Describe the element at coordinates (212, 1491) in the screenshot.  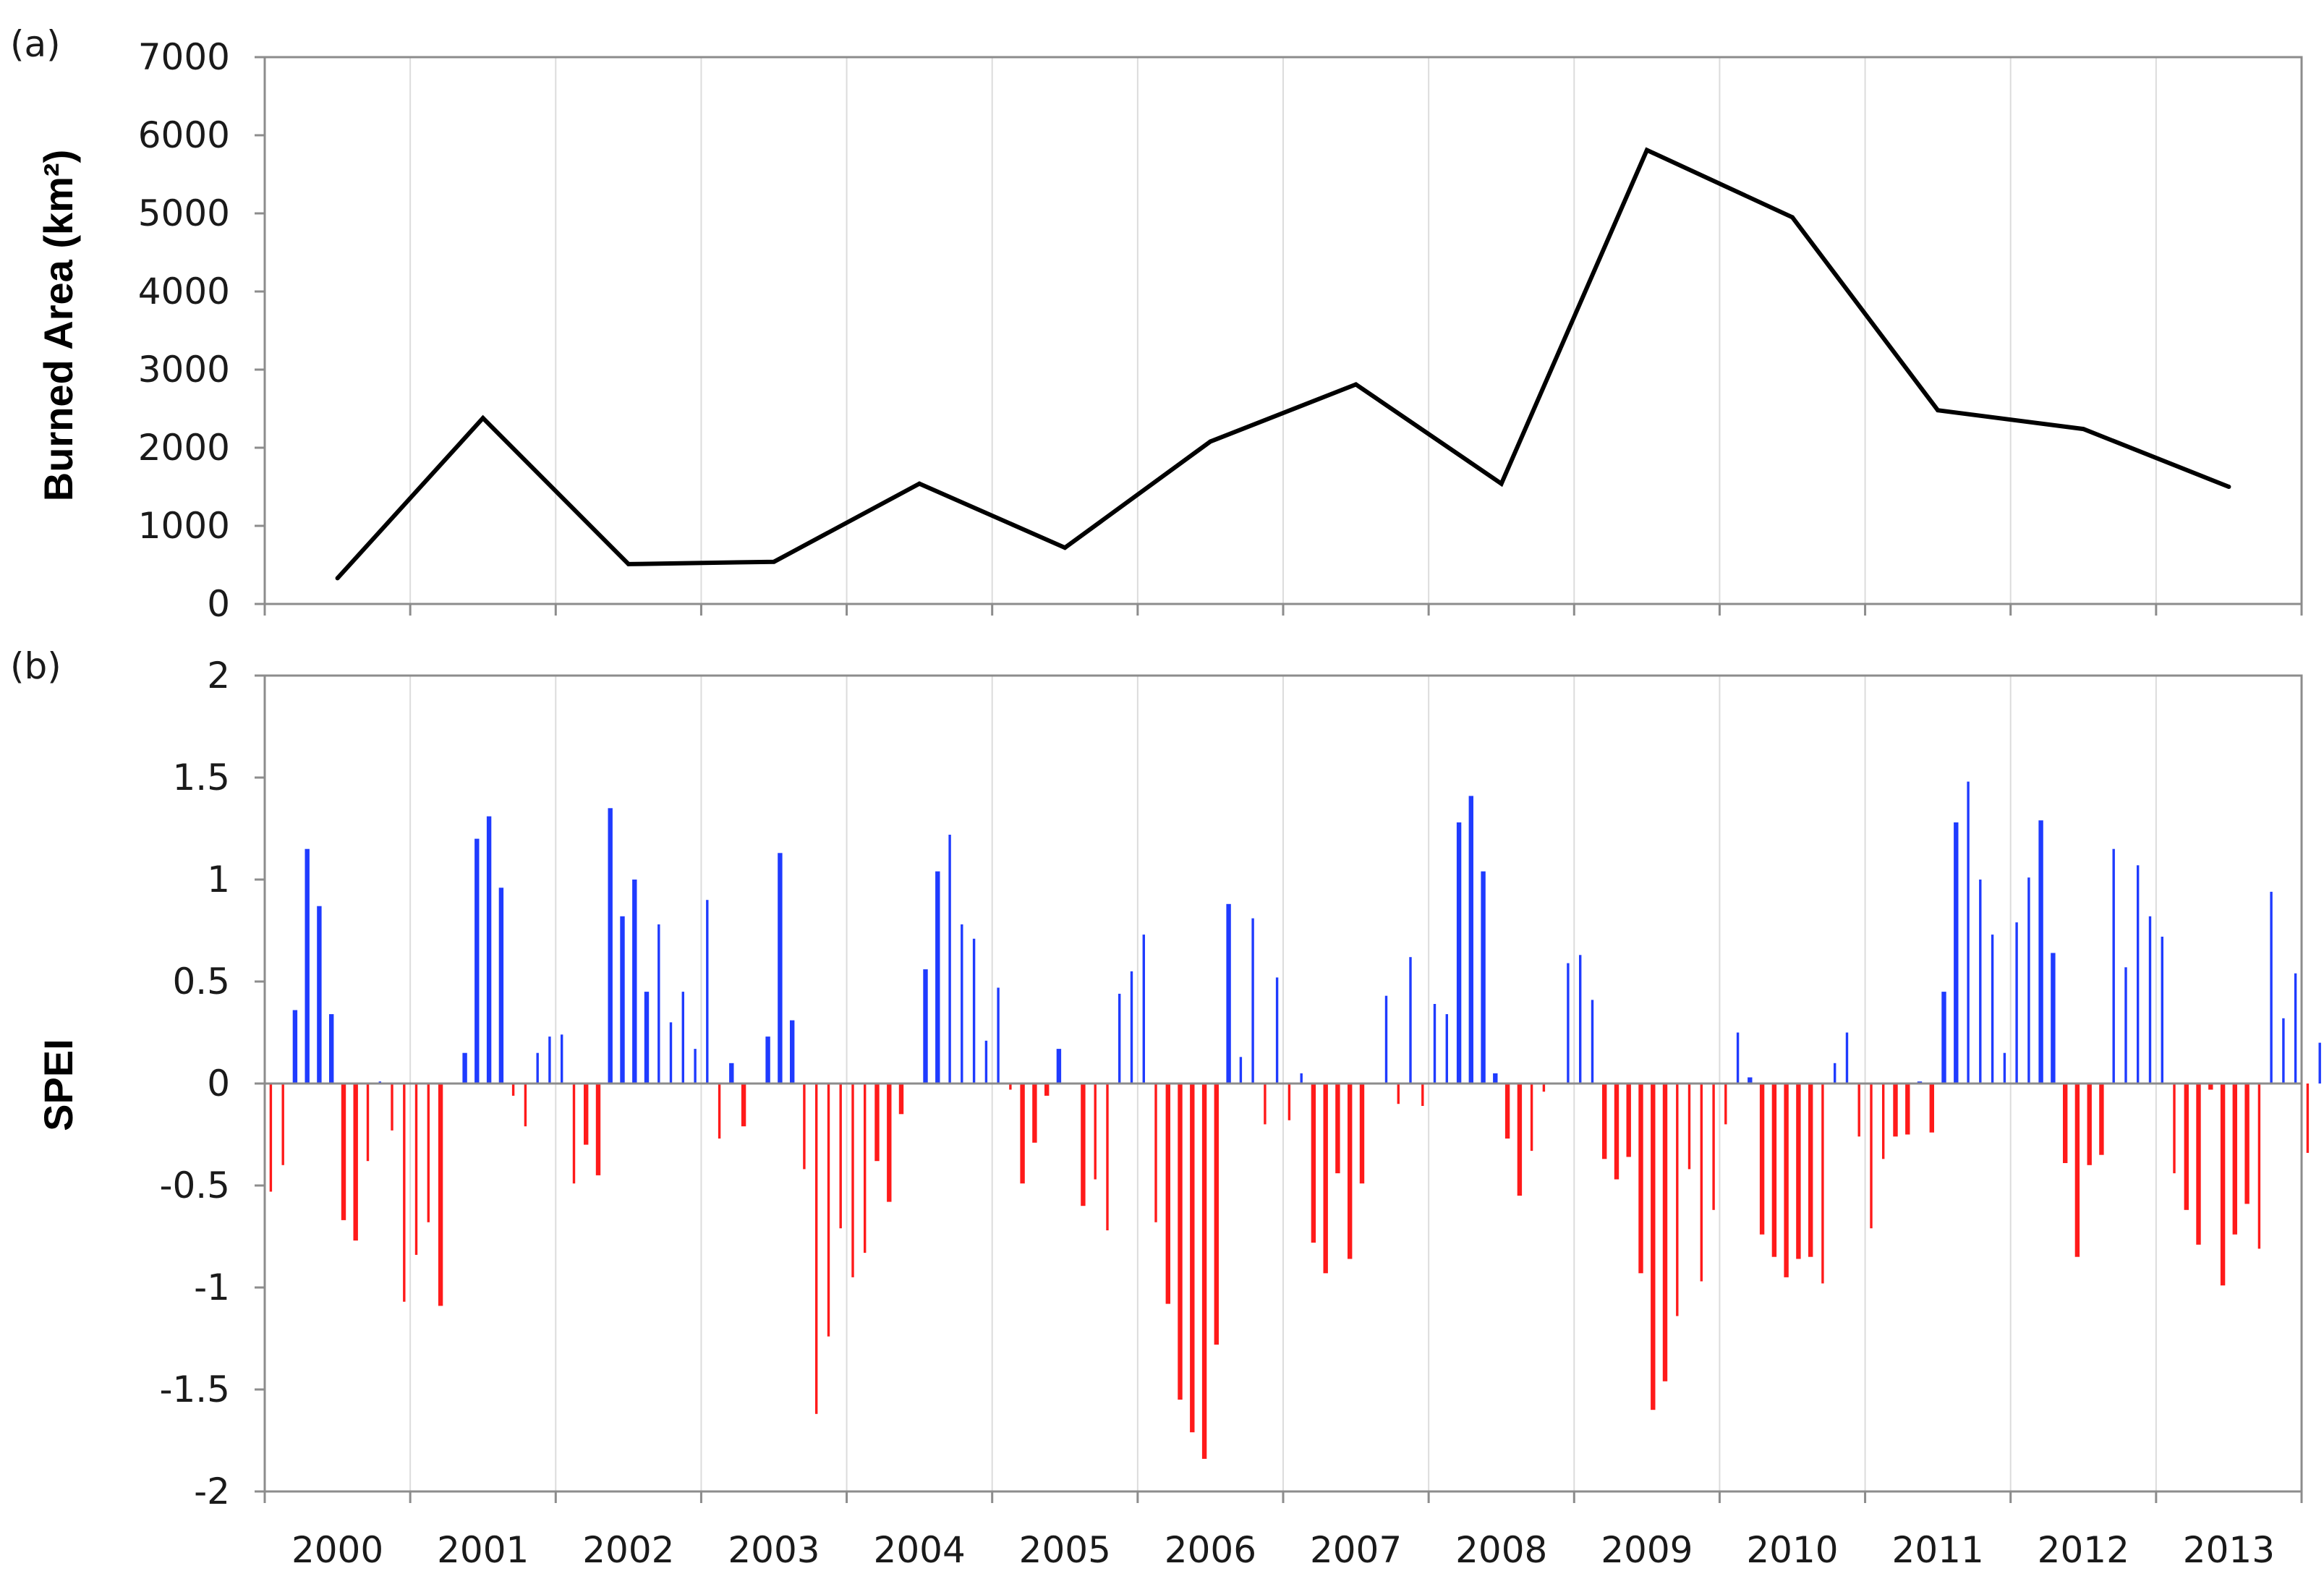
I see `panel-b-y-tick-label: -2` at that location.